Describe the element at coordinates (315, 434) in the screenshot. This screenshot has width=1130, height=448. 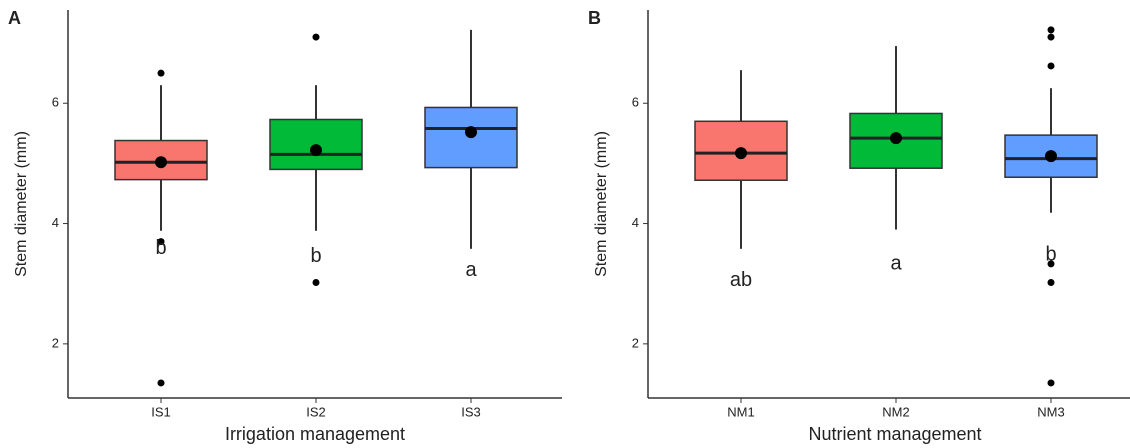
I see `x-axis-label: Irrigation management` at that location.